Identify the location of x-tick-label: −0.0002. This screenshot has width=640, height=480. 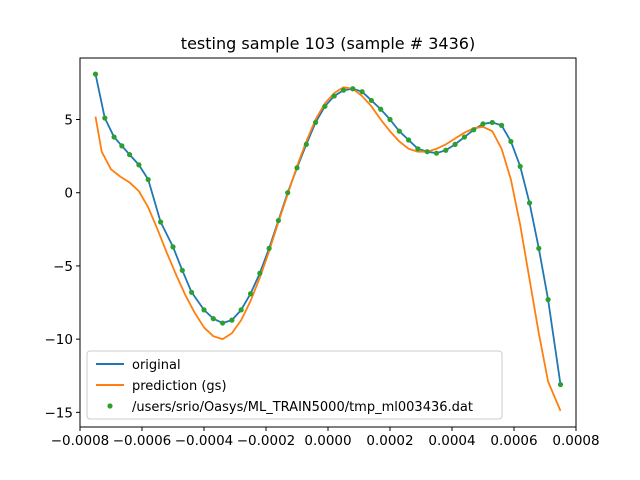
(266, 441).